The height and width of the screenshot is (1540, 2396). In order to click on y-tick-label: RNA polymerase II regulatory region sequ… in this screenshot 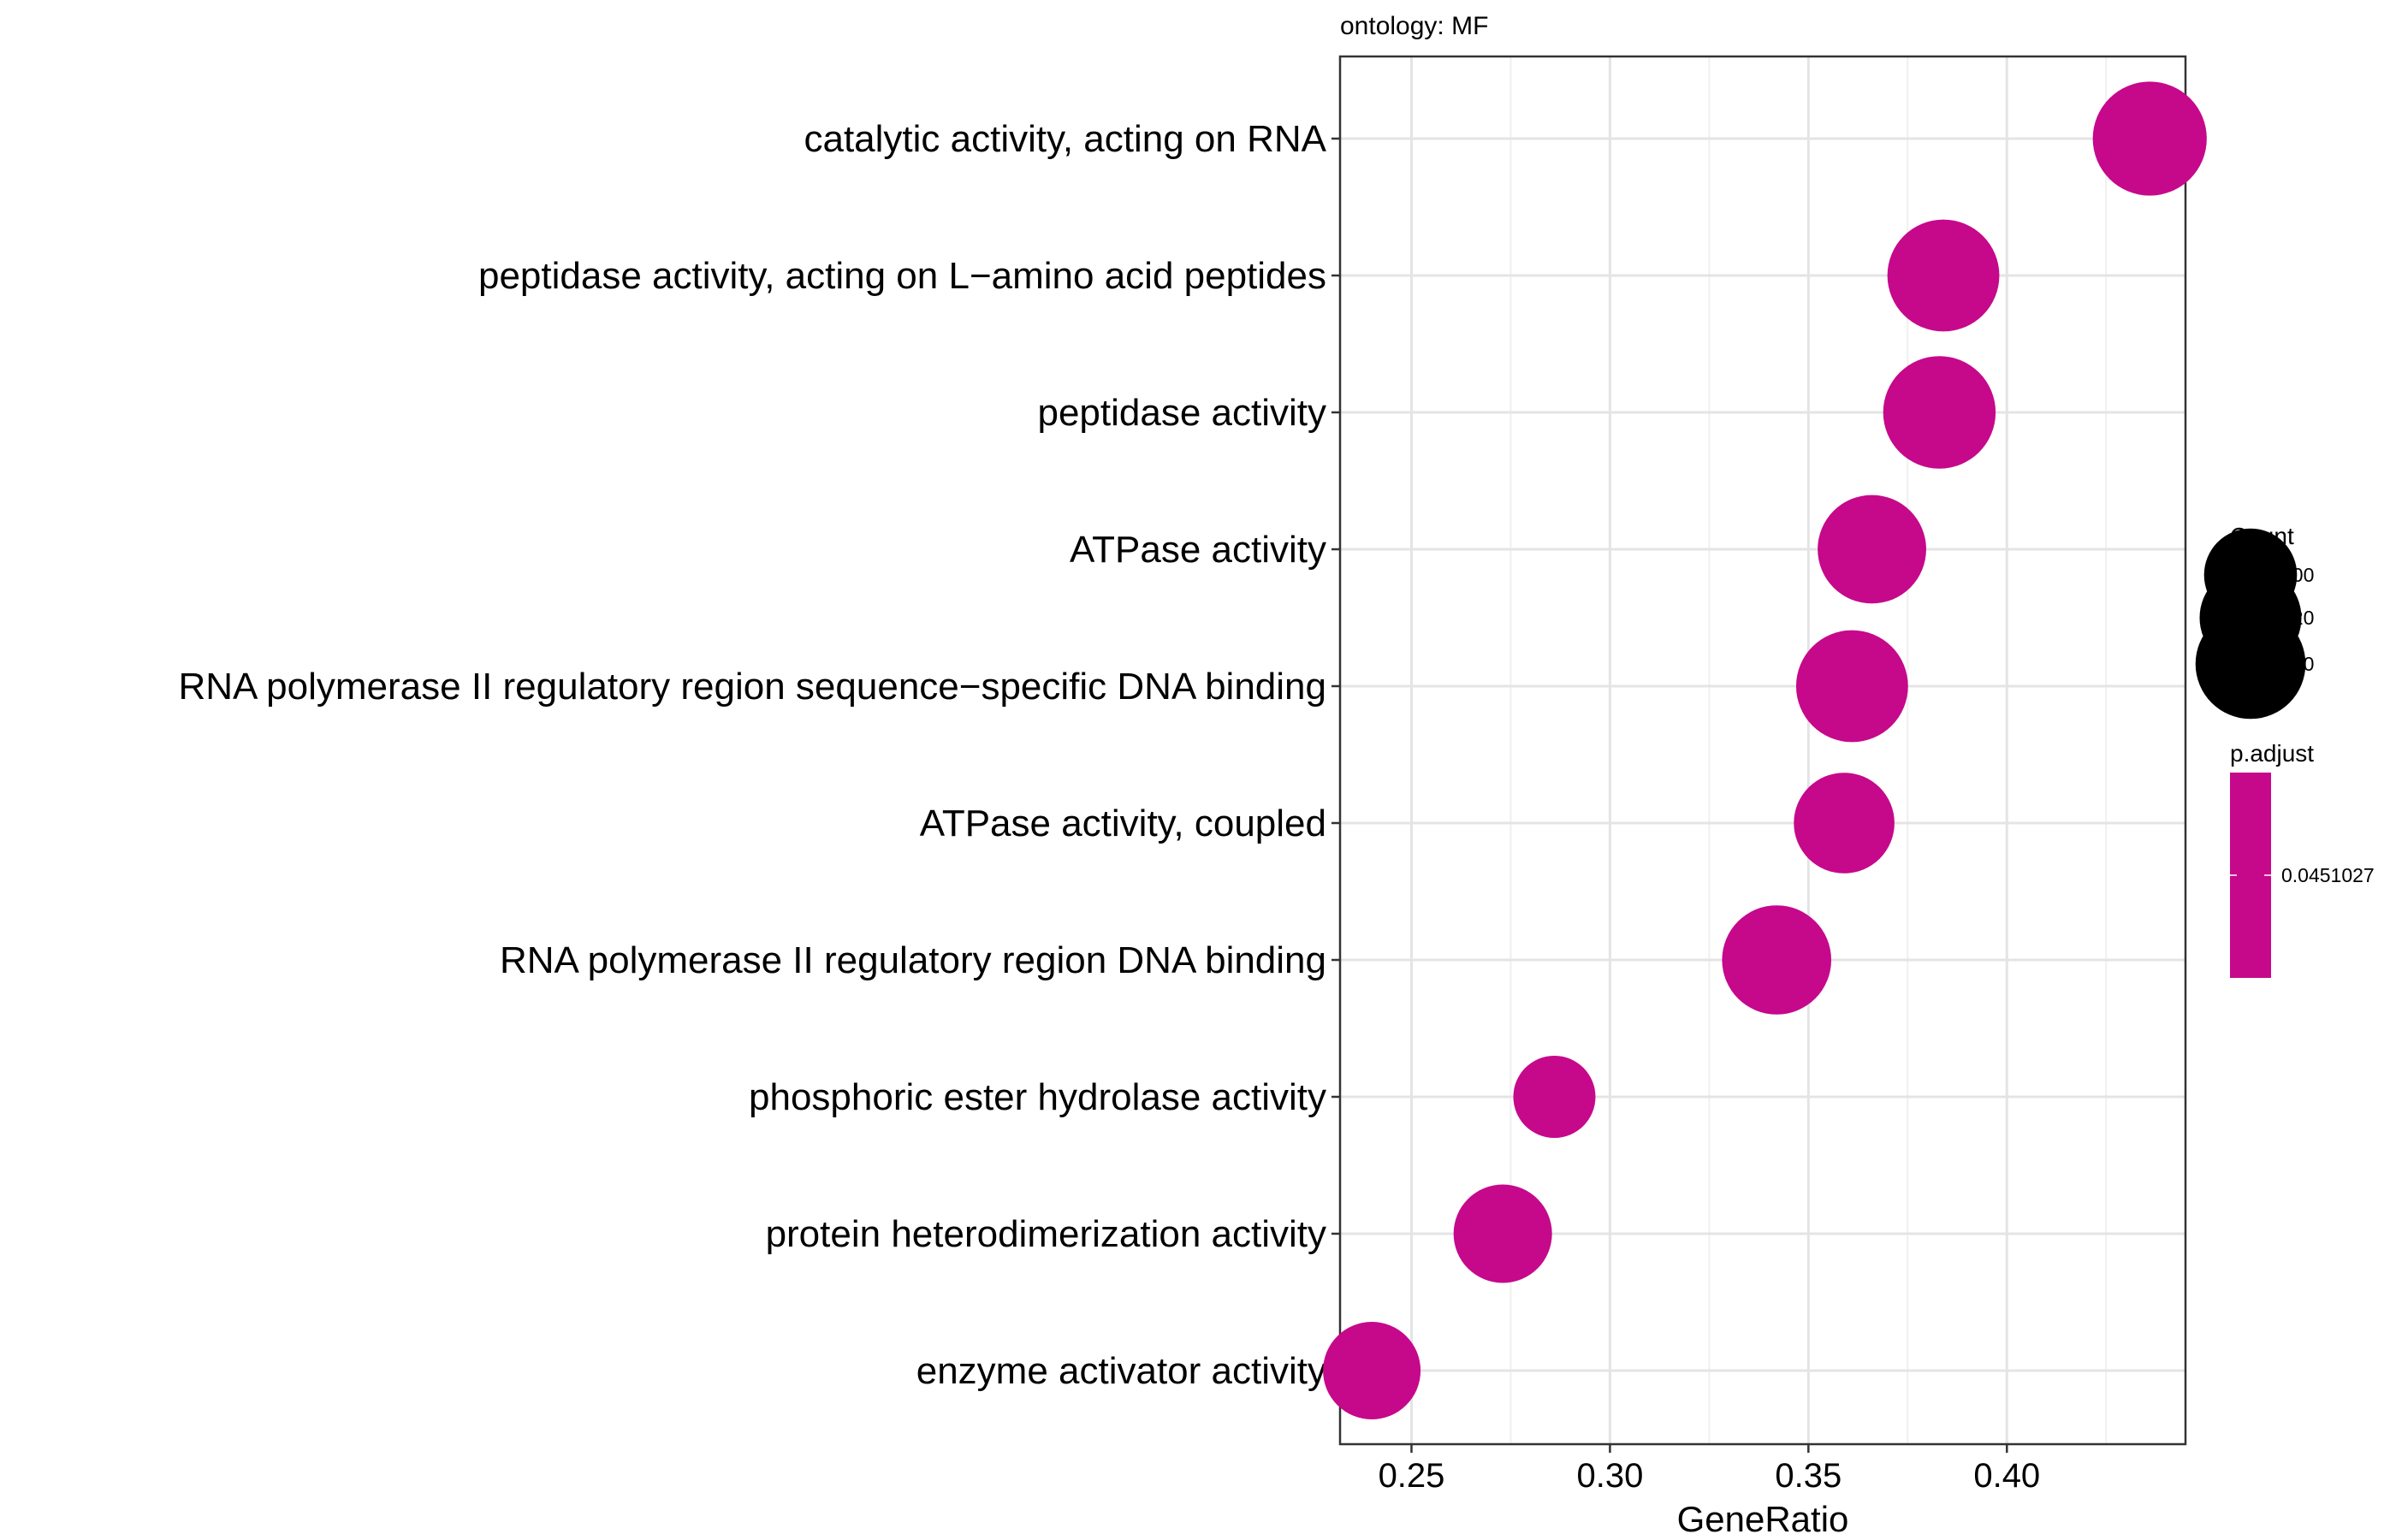, I will do `click(752, 687)`.